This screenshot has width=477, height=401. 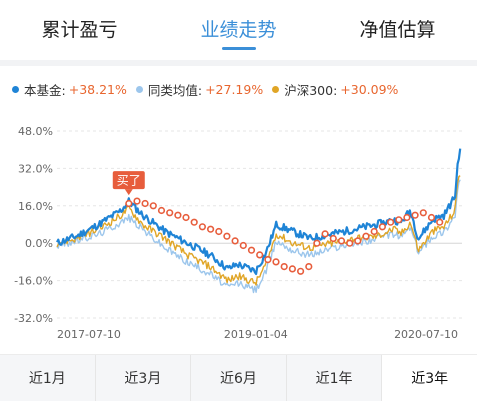 What do you see at coordinates (234, 89) in the screenshot?
I see `legend-value-peer-average: +27.19%` at bounding box center [234, 89].